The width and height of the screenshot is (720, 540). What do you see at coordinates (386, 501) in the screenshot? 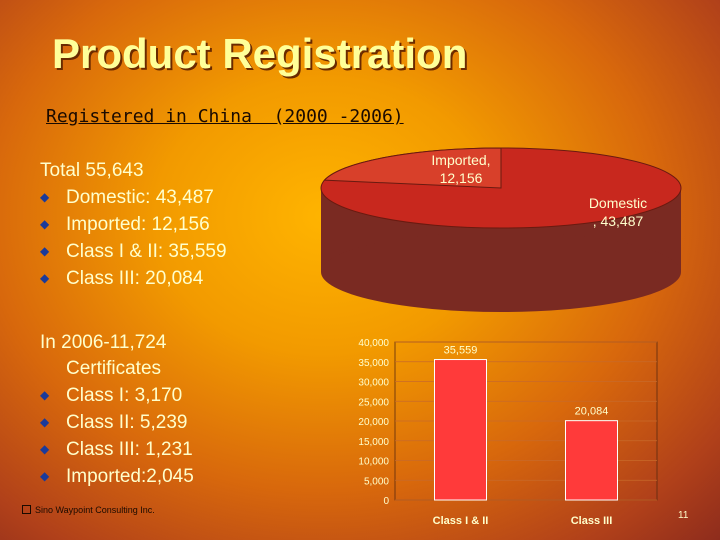
I see `y-tick-label: 0` at bounding box center [386, 501].